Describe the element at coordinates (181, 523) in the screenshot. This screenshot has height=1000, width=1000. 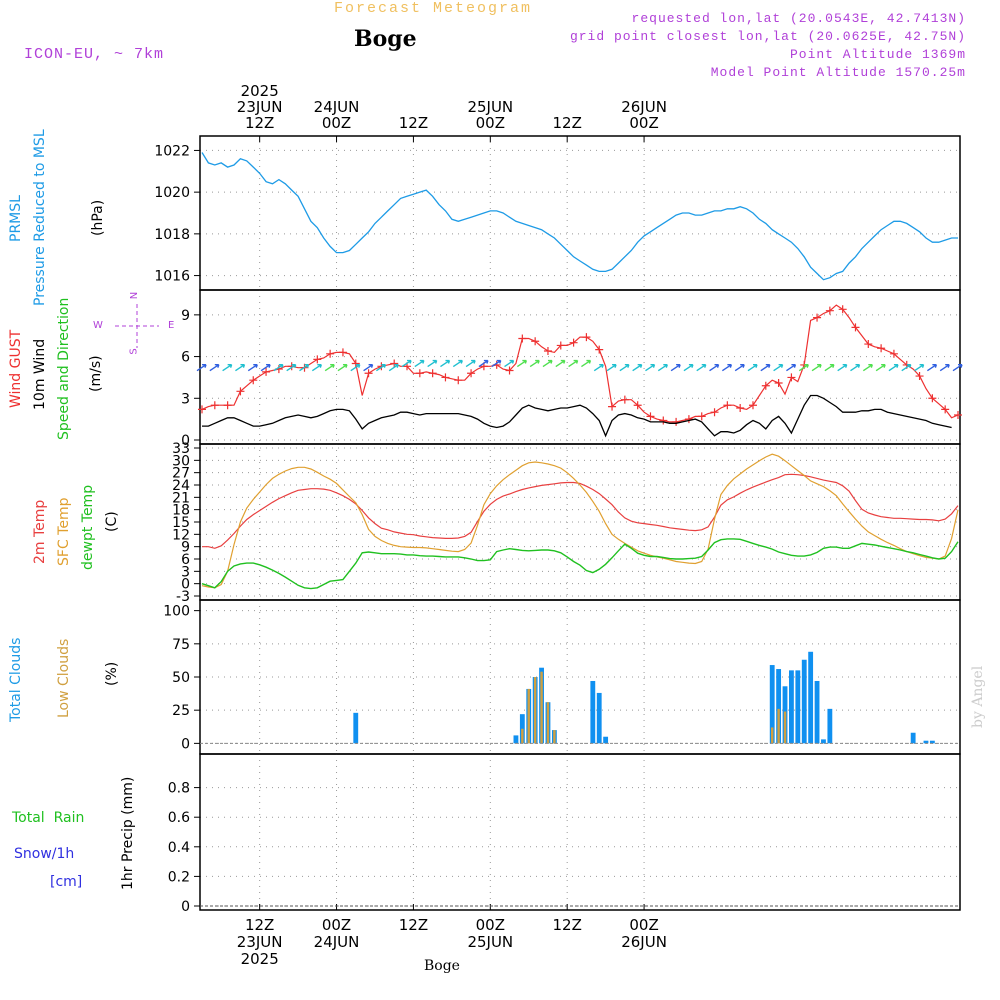
I see `y-tick-label: 15` at that location.